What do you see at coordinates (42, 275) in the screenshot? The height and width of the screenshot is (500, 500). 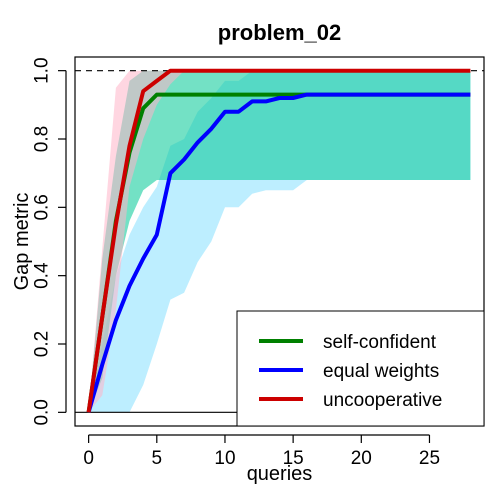 I see `y-tick-label: 0.4` at bounding box center [42, 275].